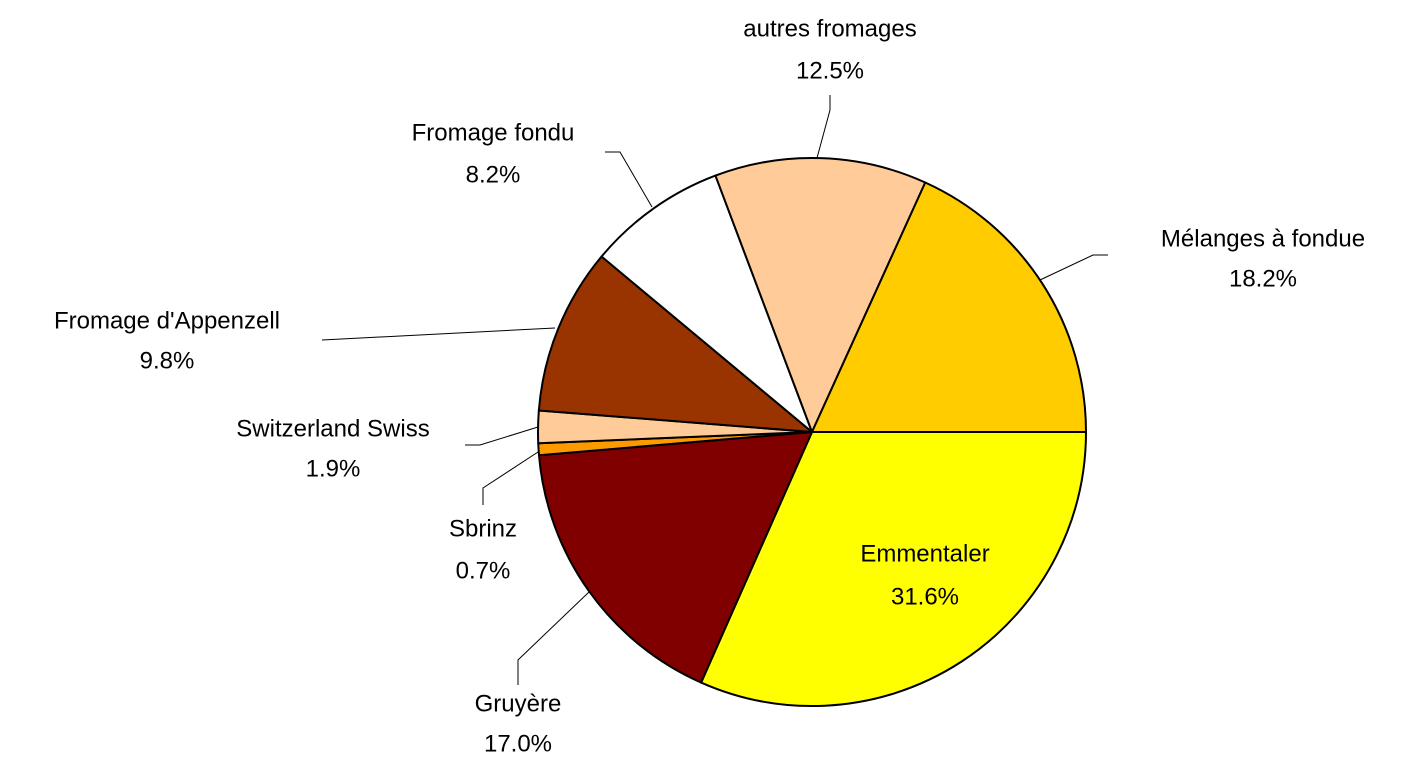 This screenshot has height=760, width=1405. Describe the element at coordinates (1263, 238) in the screenshot. I see `slice-label: Mélanges à fondue` at that location.